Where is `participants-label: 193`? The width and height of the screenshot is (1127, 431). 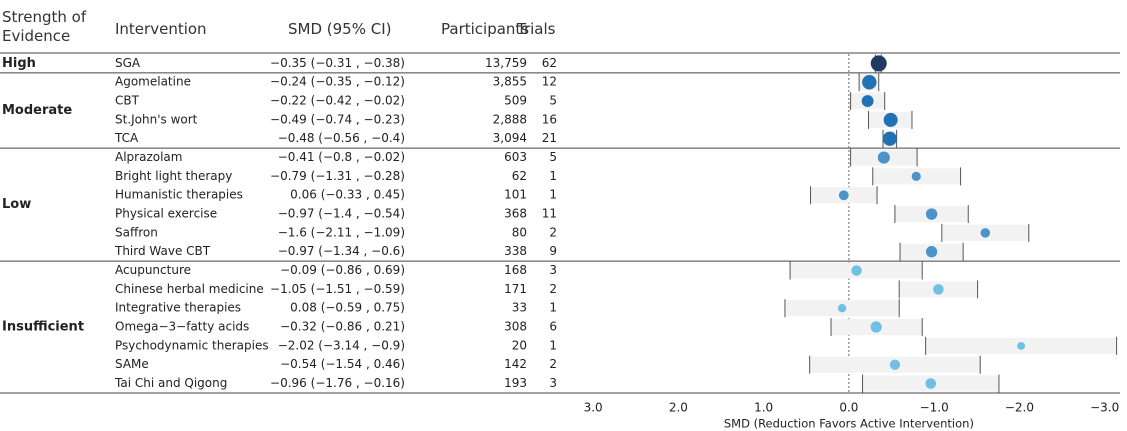
participants-label: 193 is located at coordinates (515, 383).